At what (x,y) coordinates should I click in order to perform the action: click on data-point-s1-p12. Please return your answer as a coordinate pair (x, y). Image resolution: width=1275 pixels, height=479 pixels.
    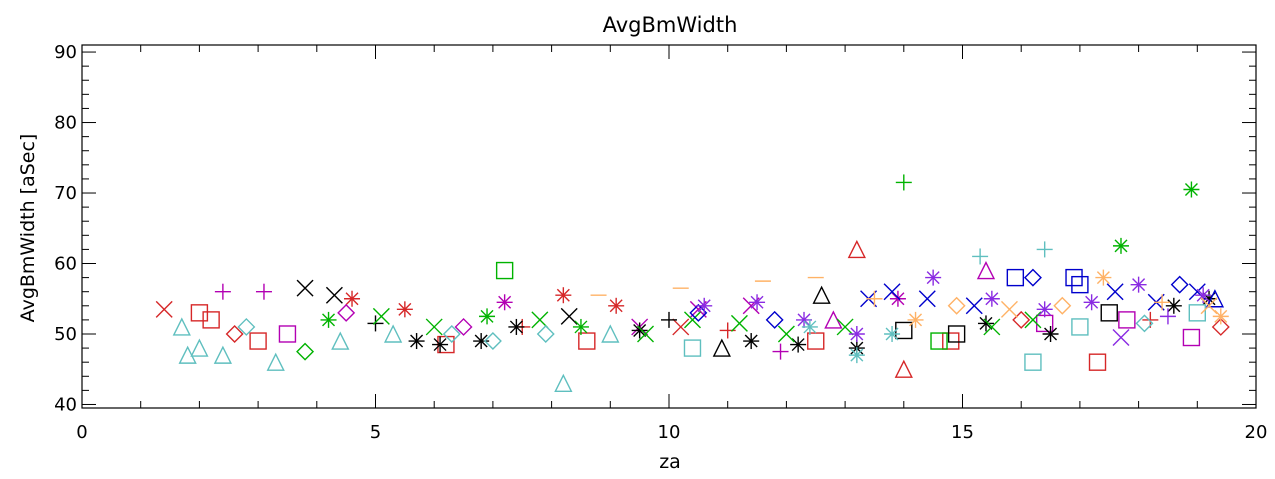
    Looking at the image, I should click on (616, 305).